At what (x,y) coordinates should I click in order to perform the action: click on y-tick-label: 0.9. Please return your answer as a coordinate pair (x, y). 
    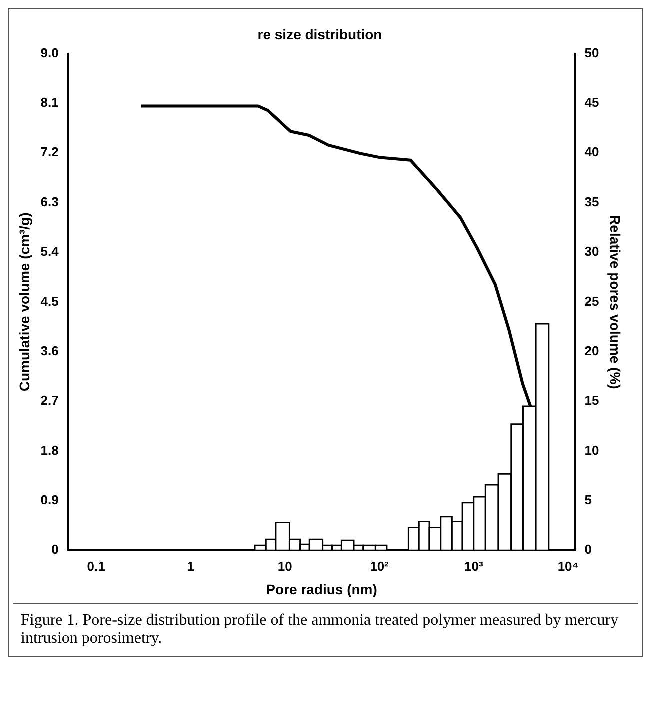
    Looking at the image, I should click on (49, 500).